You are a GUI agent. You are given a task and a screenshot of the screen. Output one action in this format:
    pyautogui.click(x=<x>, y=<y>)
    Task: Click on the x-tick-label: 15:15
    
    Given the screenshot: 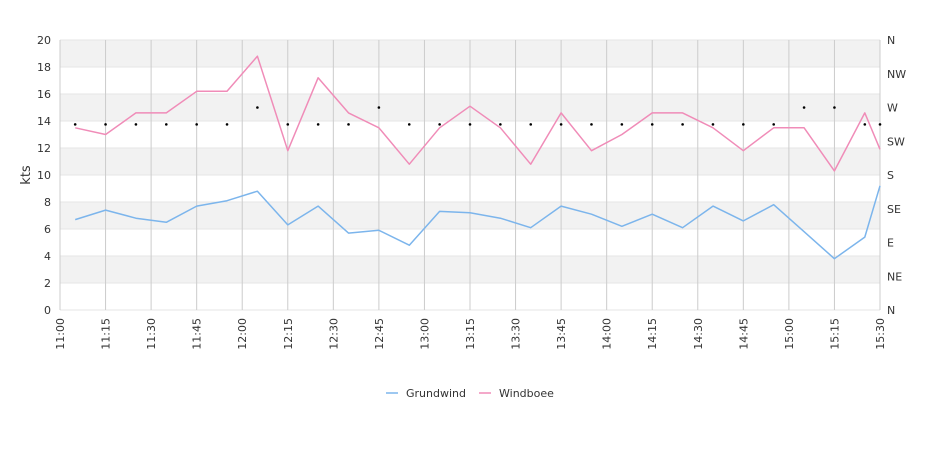 What is the action you would take?
    pyautogui.click(x=834, y=334)
    